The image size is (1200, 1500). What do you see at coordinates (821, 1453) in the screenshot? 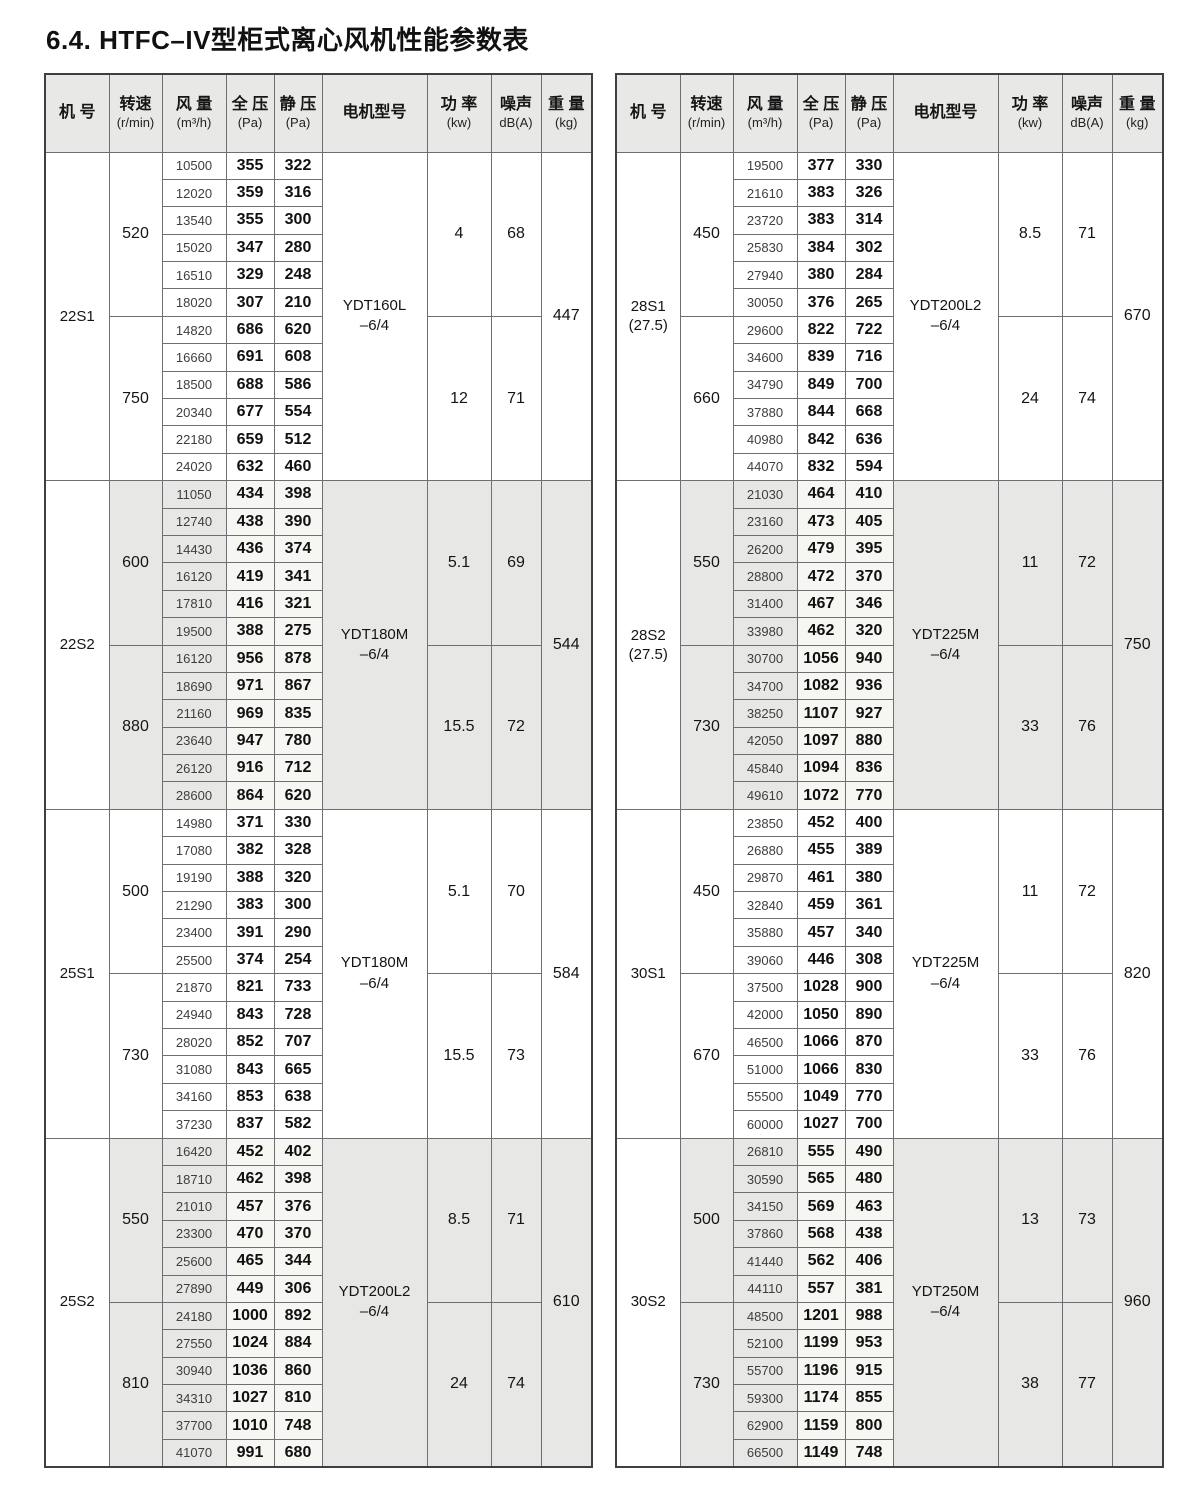
I see `total-pressure-cell: 1149` at bounding box center [821, 1453].